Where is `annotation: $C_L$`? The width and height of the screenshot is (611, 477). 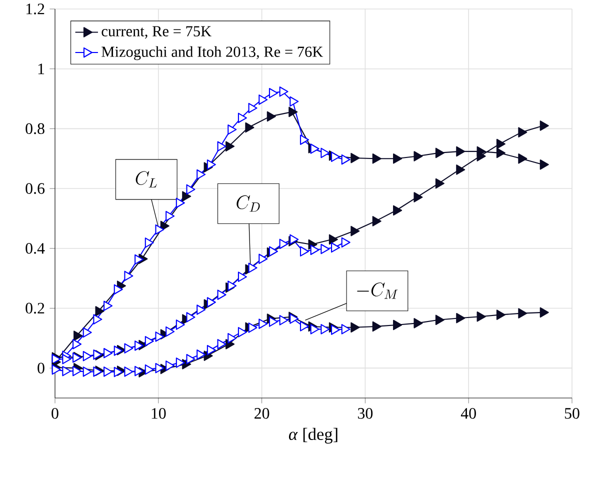 annotation: $C_L$ is located at coordinates (146, 179).